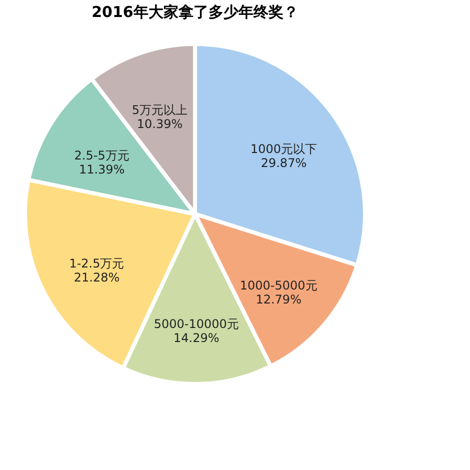 This screenshot has width=470, height=470. Describe the element at coordinates (160, 109) in the screenshot. I see `slice-label: 5万元以上` at that location.